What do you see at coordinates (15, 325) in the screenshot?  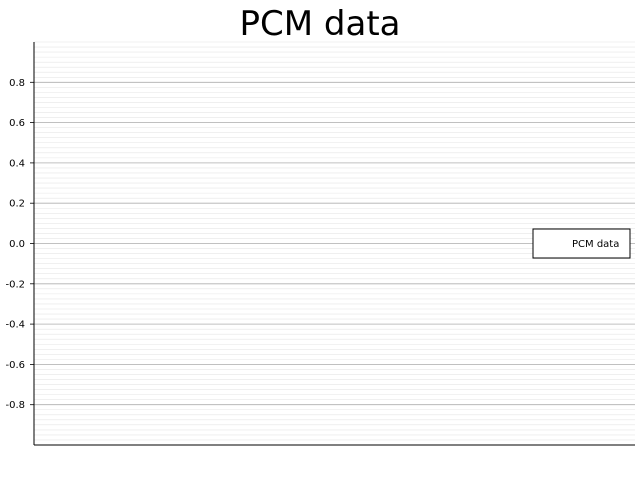 I see `y-tick-label: -0.4` at bounding box center [15, 325].